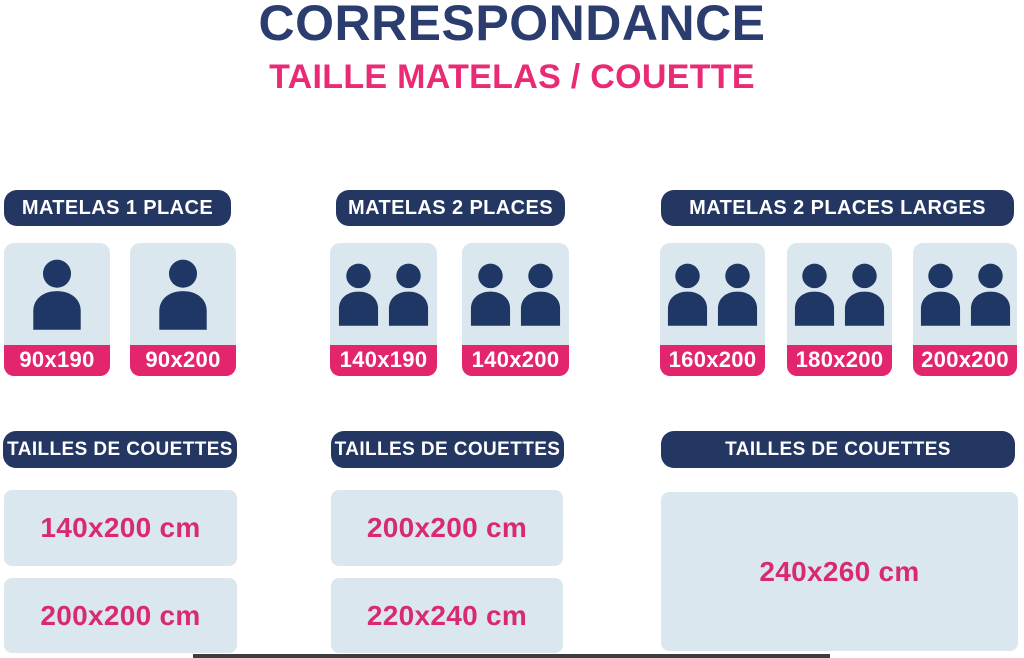  Describe the element at coordinates (712, 360) in the screenshot. I see `mattress-size-label: 160x200` at that location.